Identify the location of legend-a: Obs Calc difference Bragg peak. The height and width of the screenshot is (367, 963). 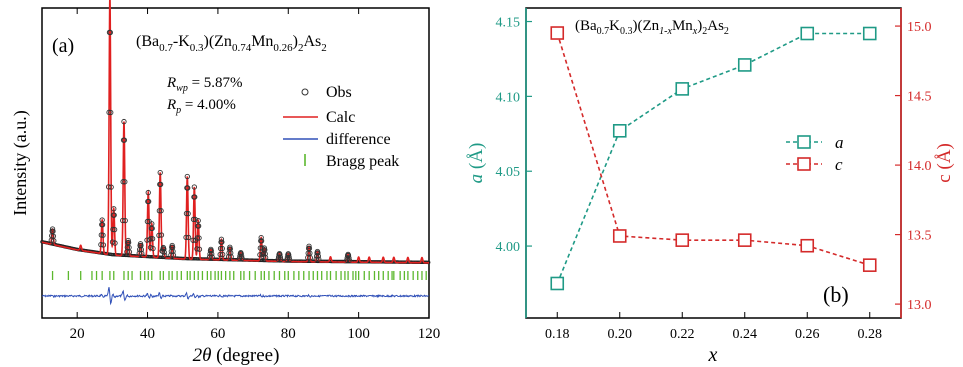
(341, 127).